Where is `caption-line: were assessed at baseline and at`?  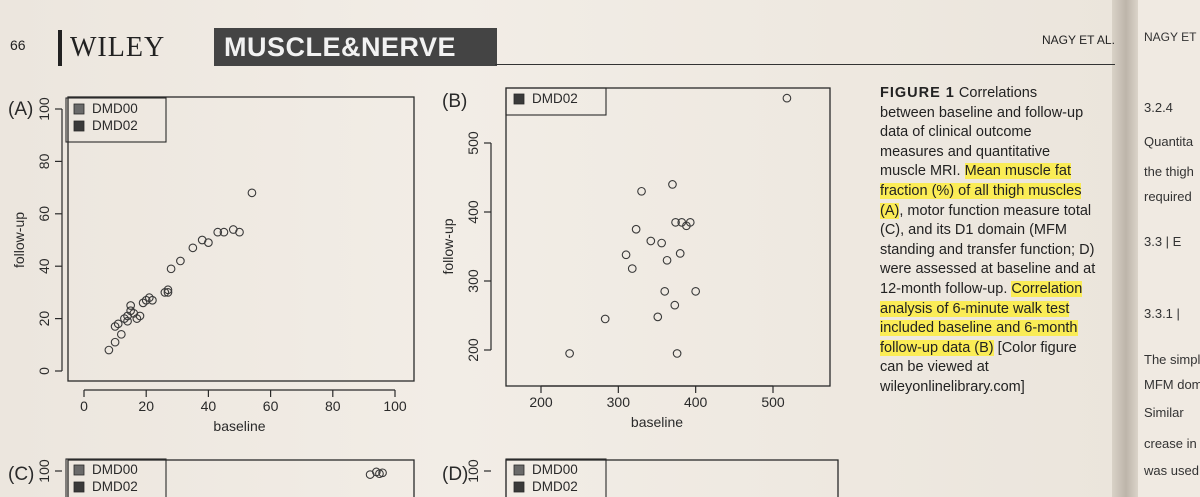 caption-line: were assessed at baseline and at is located at coordinates (988, 269).